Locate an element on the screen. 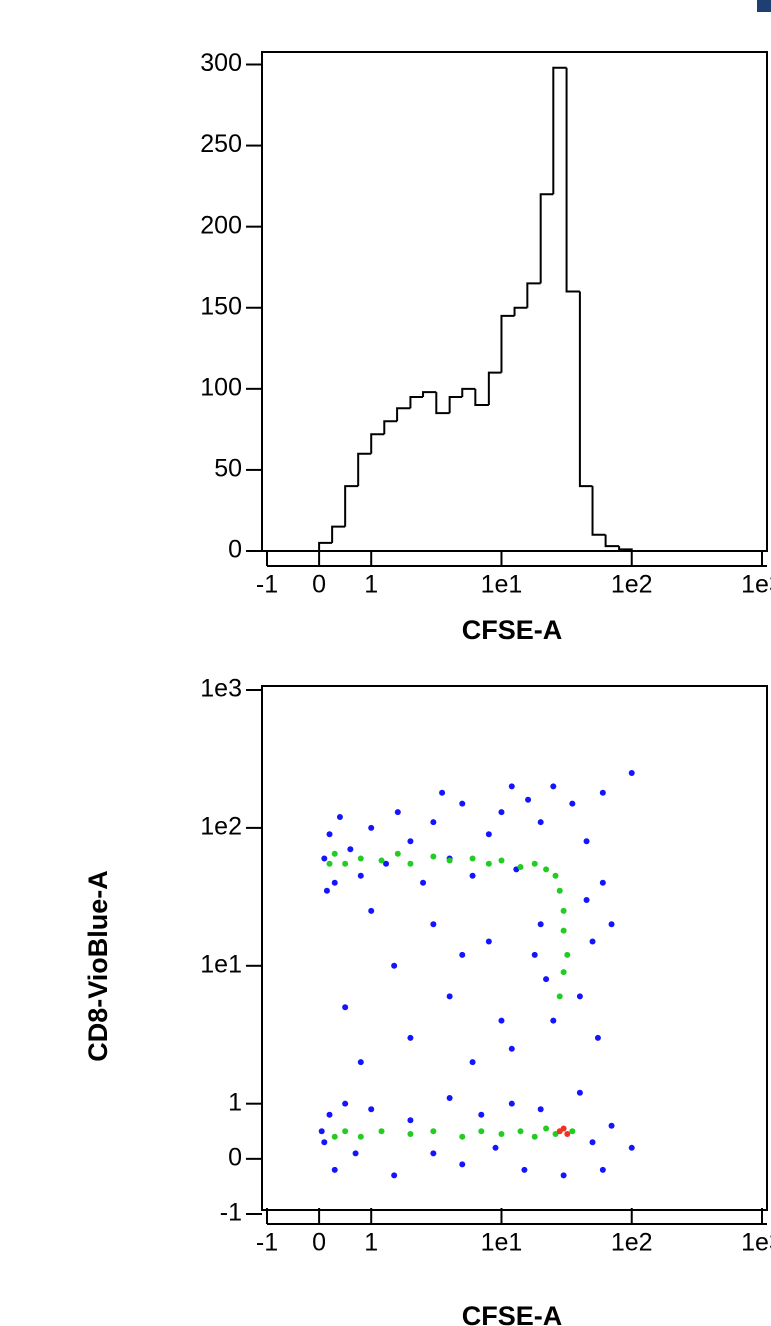  y-tick-label: 50 is located at coordinates (228, 469).